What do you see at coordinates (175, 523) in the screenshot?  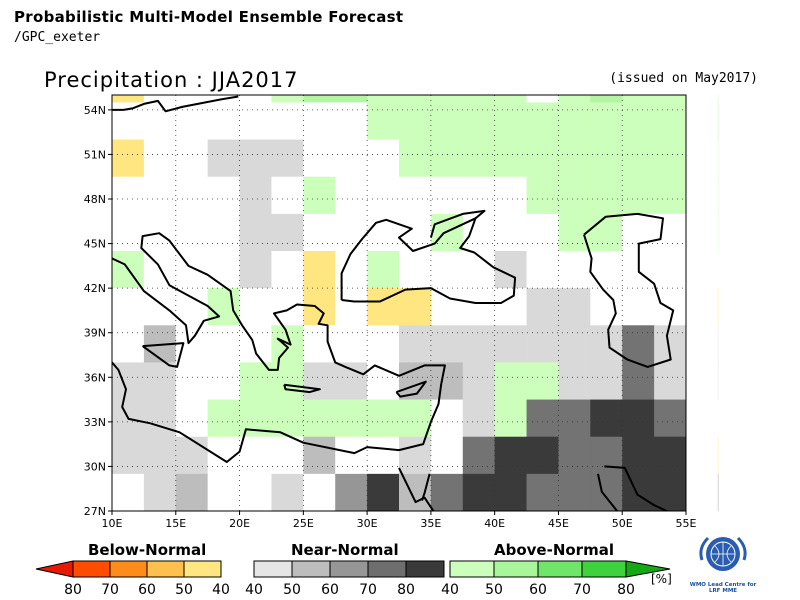 I see `x-tick-label: 15E` at bounding box center [175, 523].